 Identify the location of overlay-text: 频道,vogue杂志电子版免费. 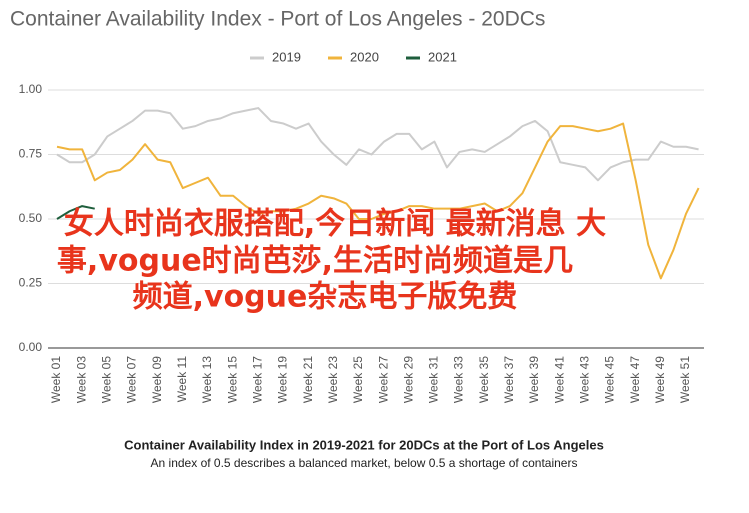
(325, 297).